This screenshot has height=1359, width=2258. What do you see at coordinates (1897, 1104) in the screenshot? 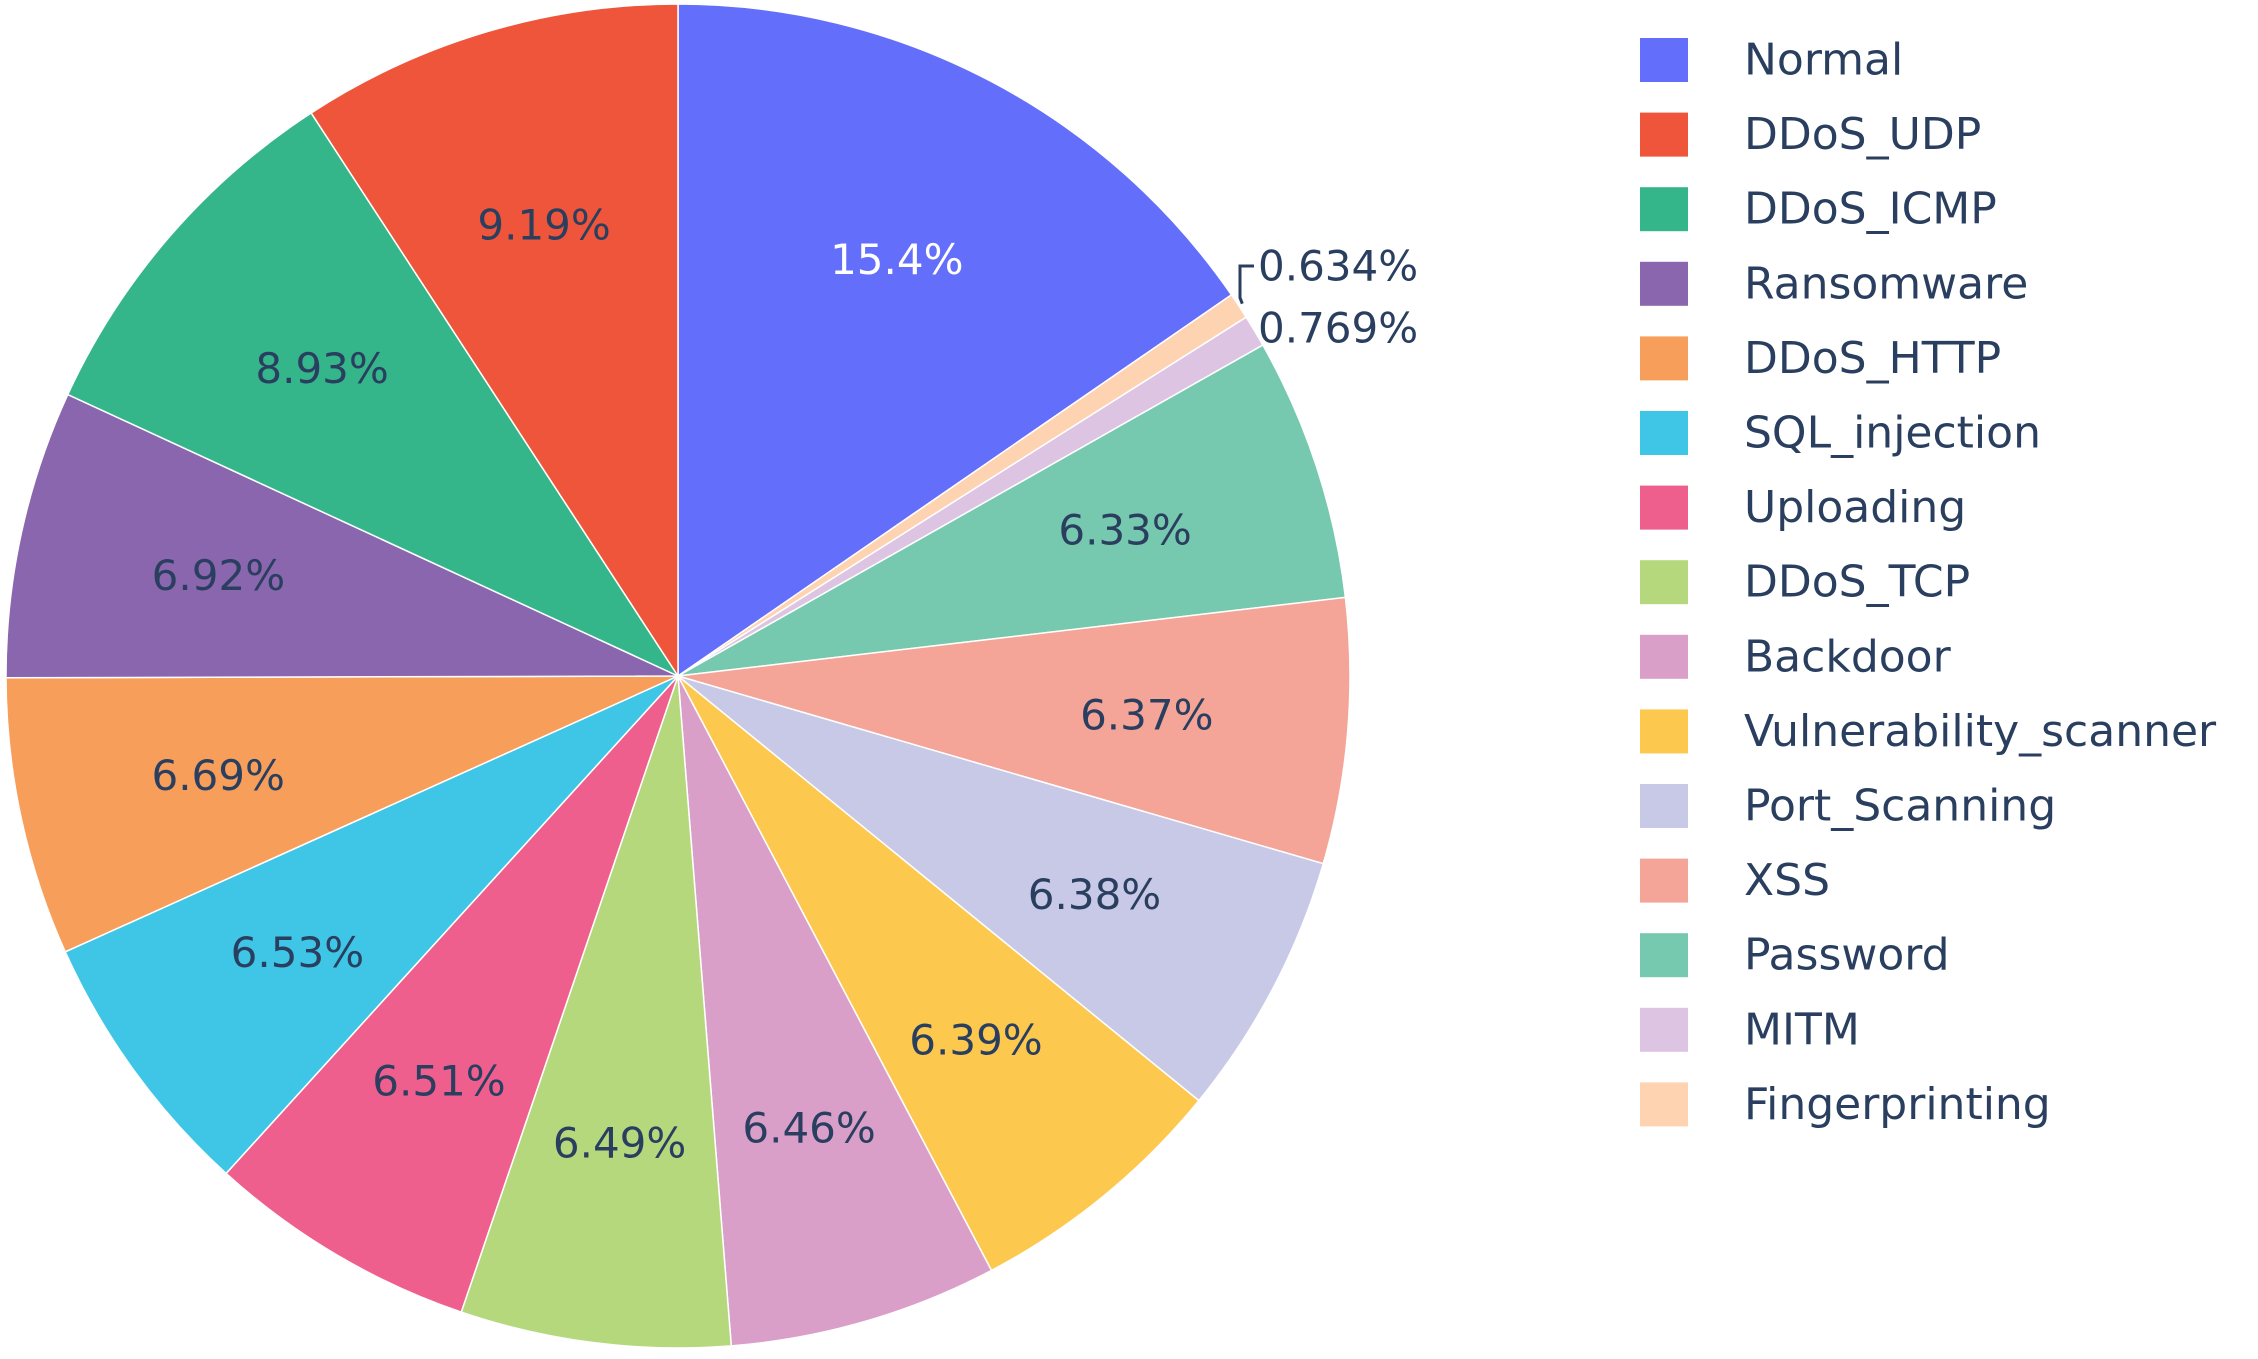
I see `legend-label-fingerprinting: Fingerprinting` at bounding box center [1897, 1104].